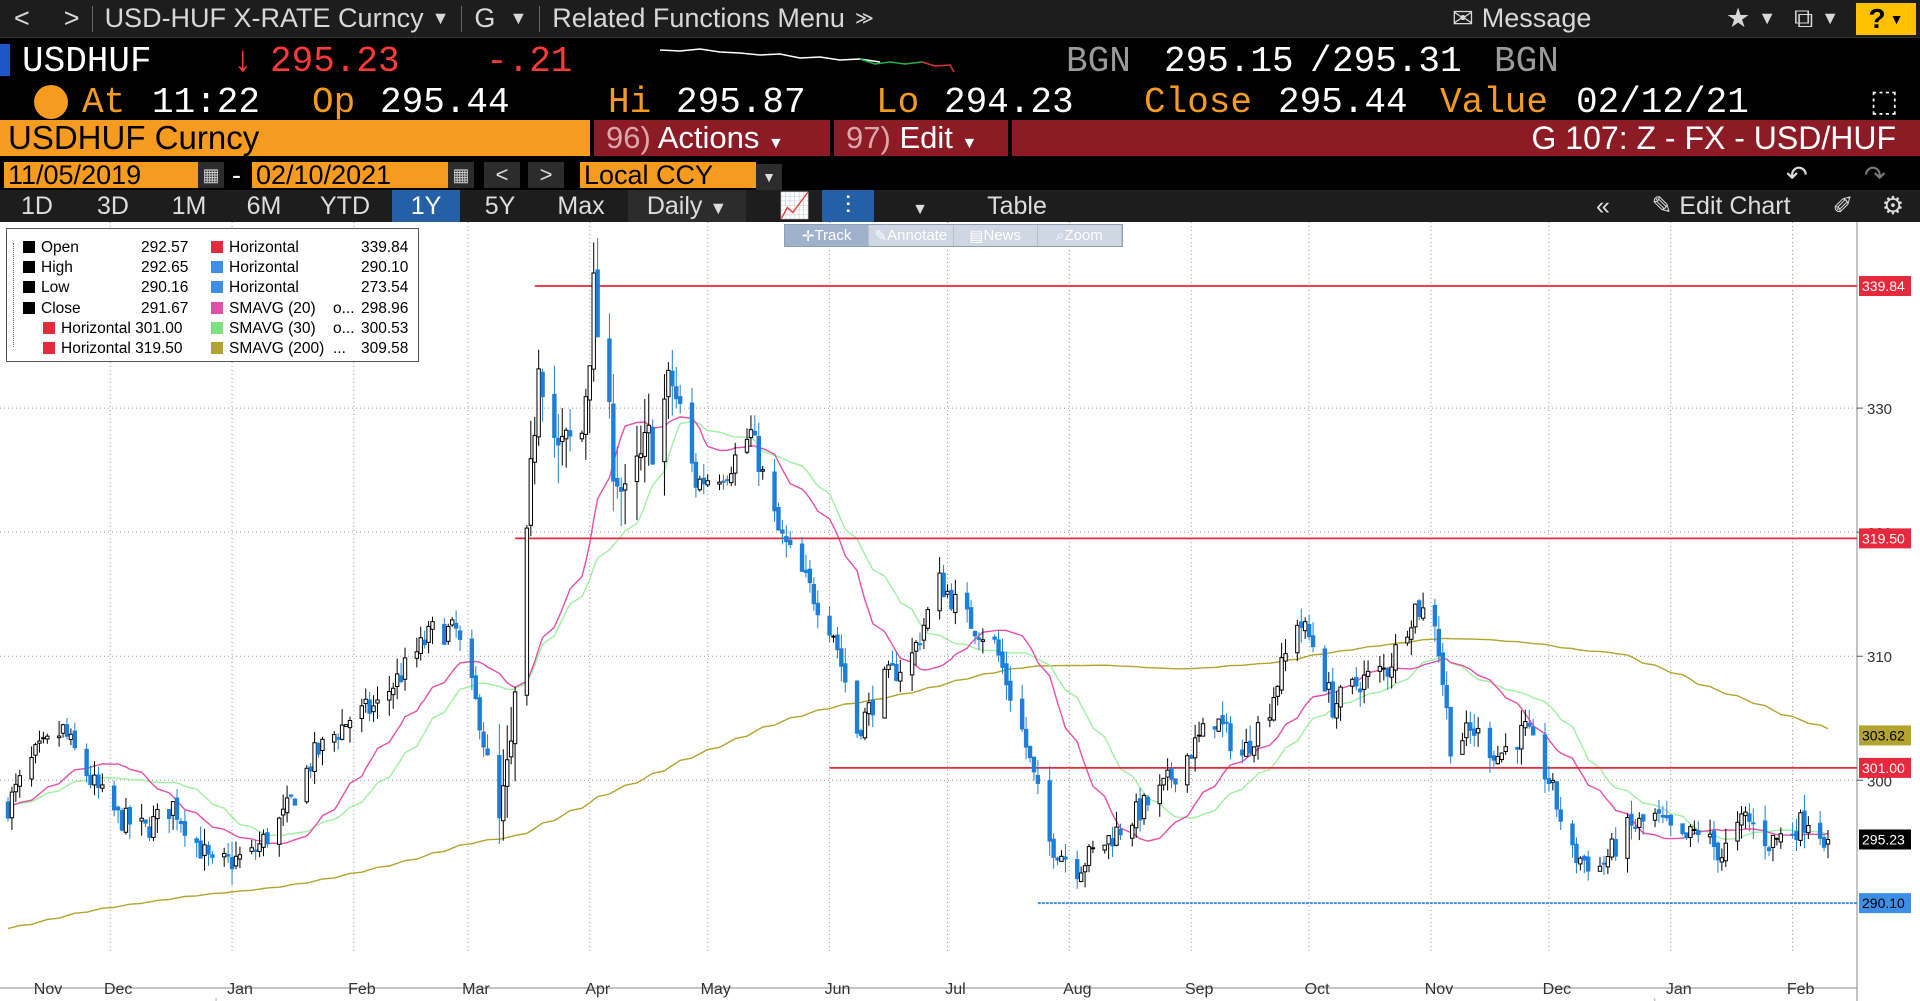 This screenshot has width=1920, height=1001. What do you see at coordinates (938, 67) in the screenshot?
I see `sparkline-red-segment` at bounding box center [938, 67].